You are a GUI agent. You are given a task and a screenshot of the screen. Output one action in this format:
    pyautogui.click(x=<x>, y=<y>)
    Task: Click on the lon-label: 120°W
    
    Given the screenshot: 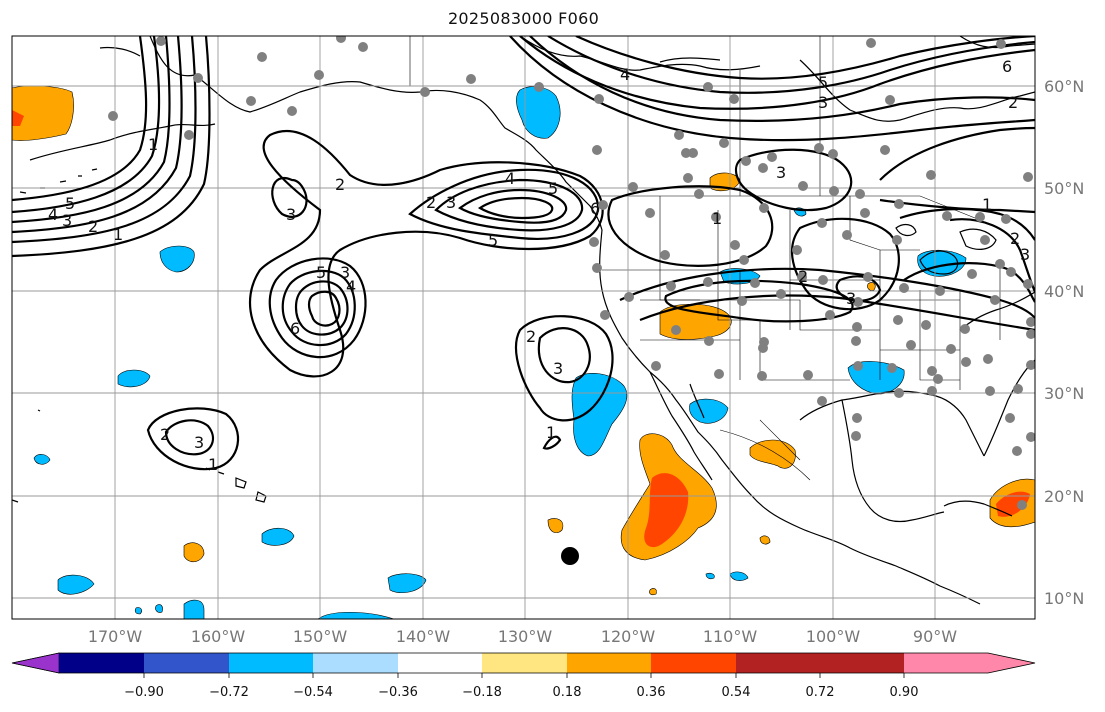 What is the action you would take?
    pyautogui.click(x=628, y=636)
    